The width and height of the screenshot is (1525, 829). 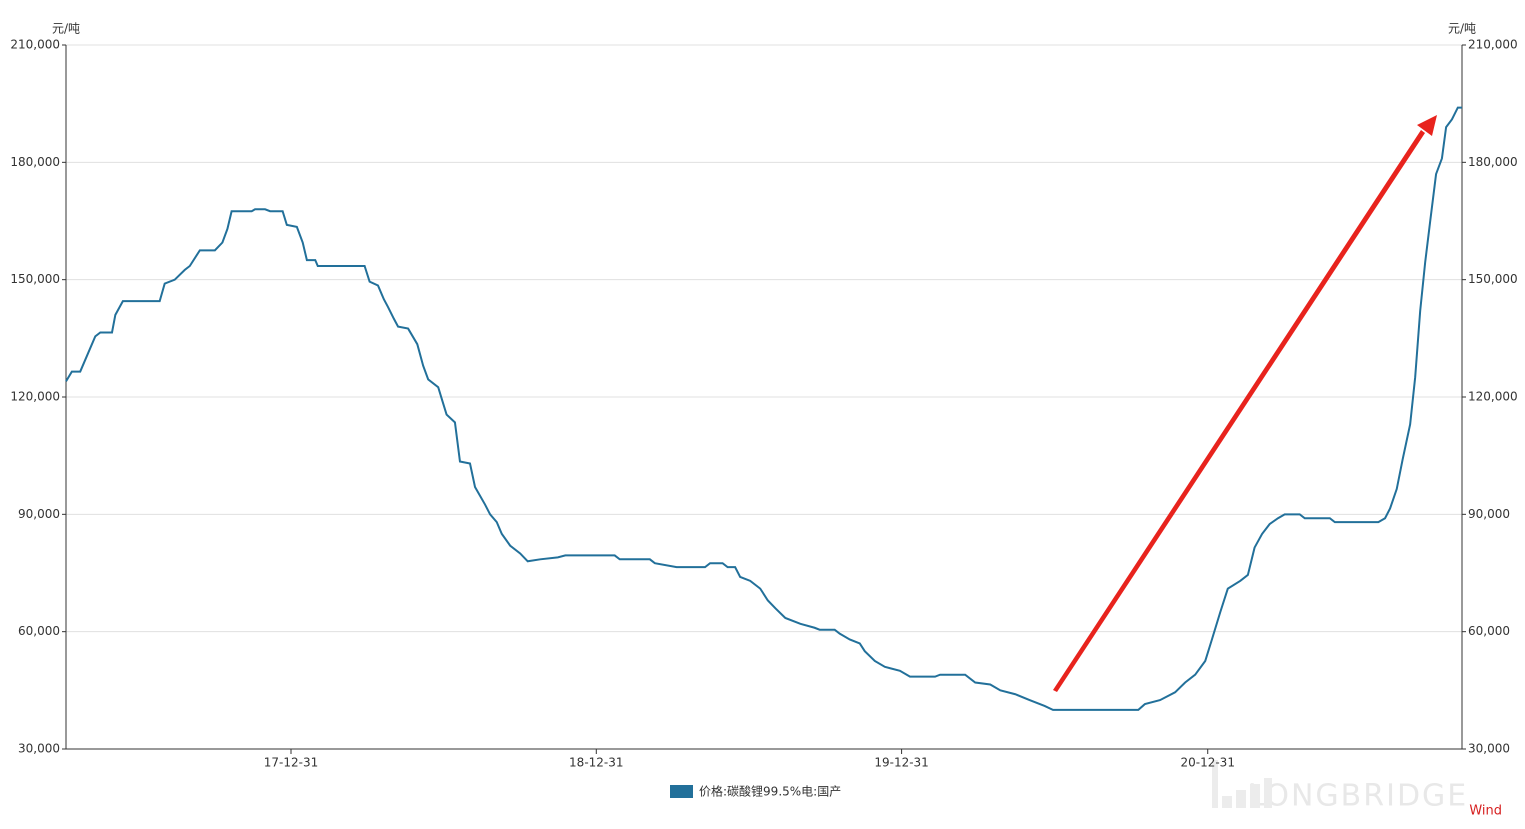 What do you see at coordinates (1489, 749) in the screenshot?
I see `y2-tick-label: 30,000` at bounding box center [1489, 749].